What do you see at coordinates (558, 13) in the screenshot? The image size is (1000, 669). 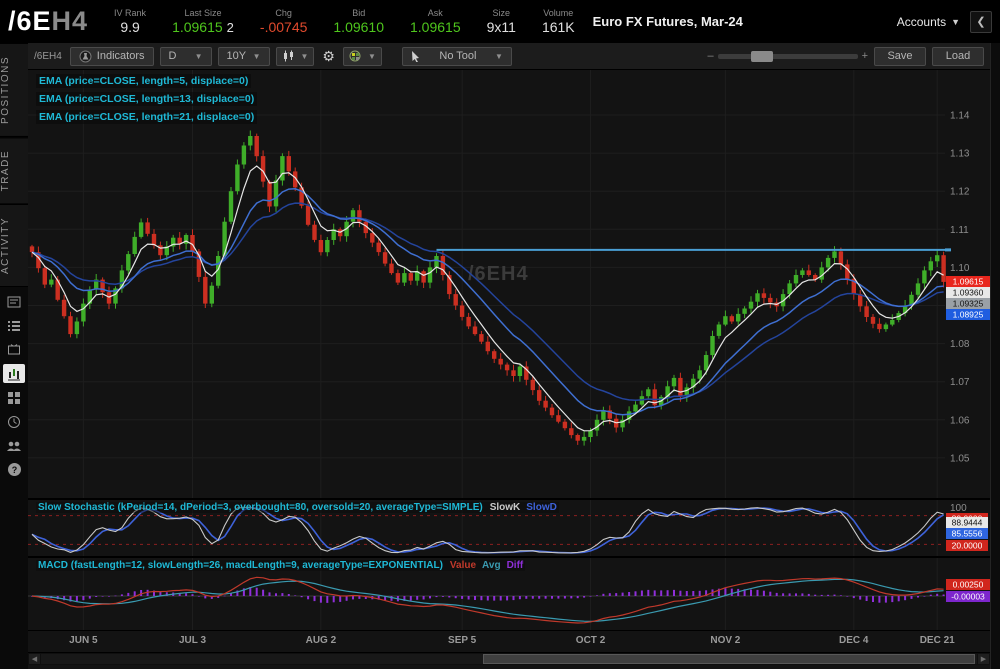 I see `field-label: Volume` at bounding box center [558, 13].